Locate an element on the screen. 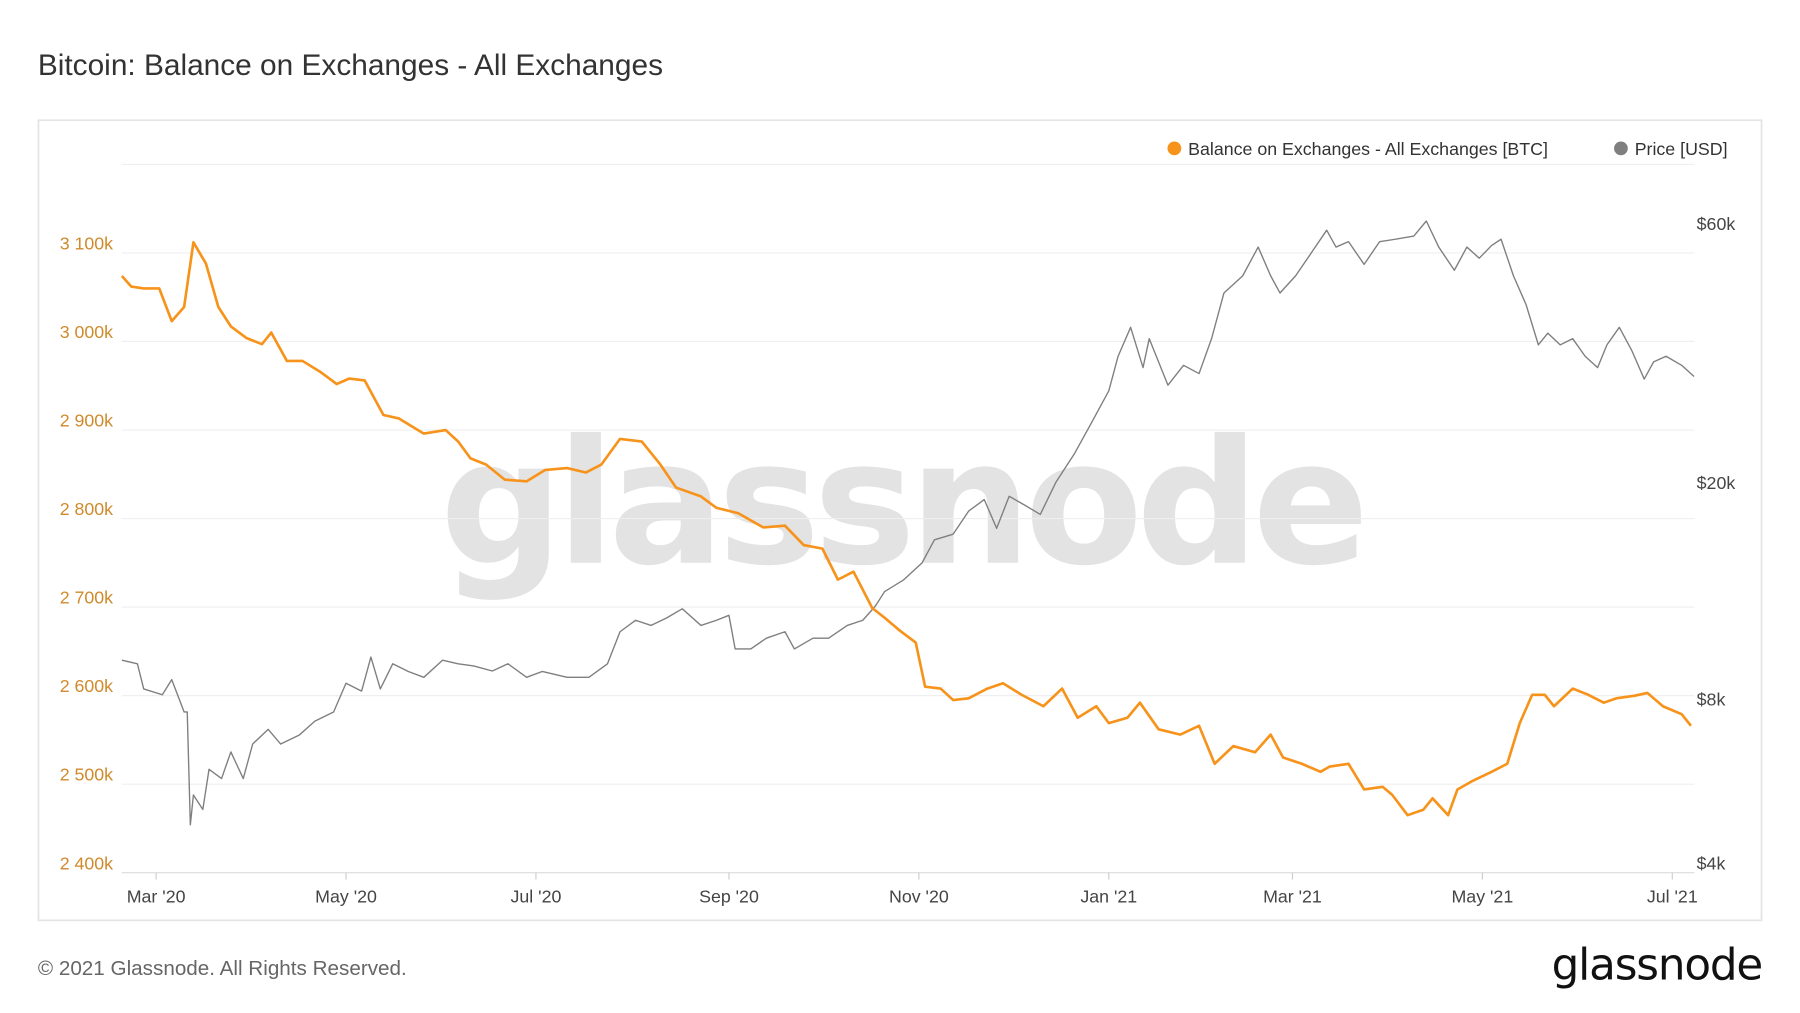 The width and height of the screenshot is (1800, 1013). legend-dot-price-icon is located at coordinates (1621, 148).